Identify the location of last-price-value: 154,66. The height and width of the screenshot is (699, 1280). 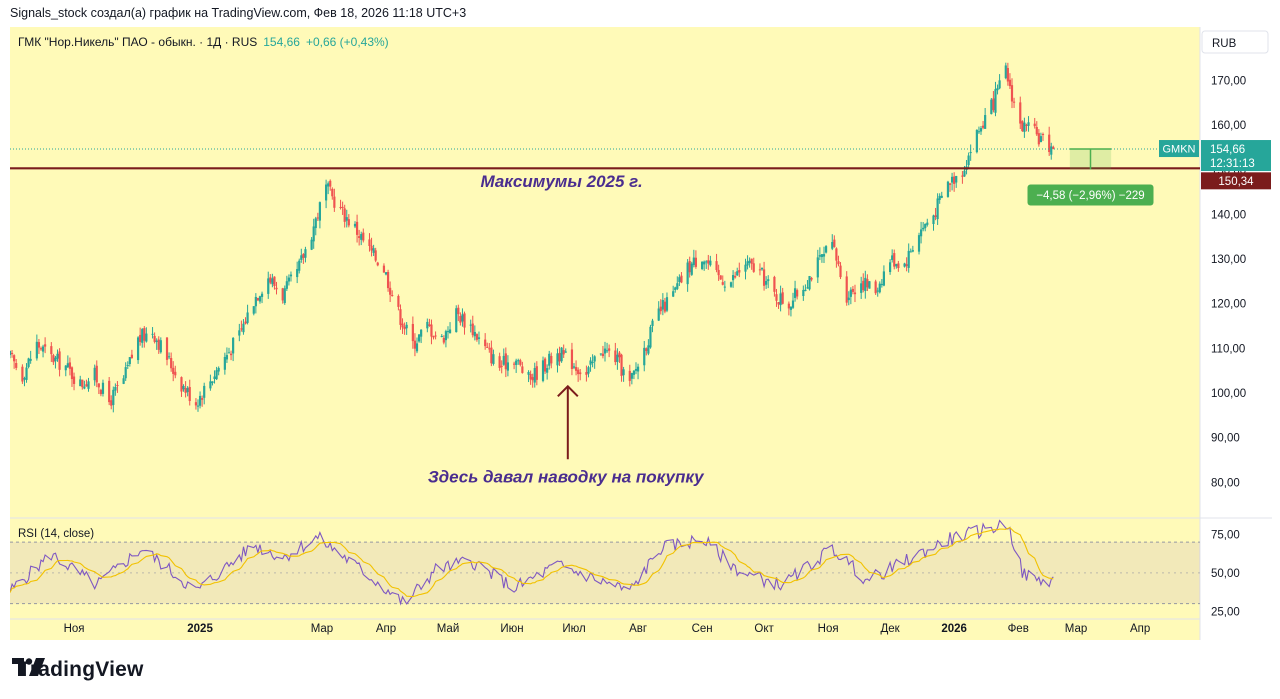
(1227, 150).